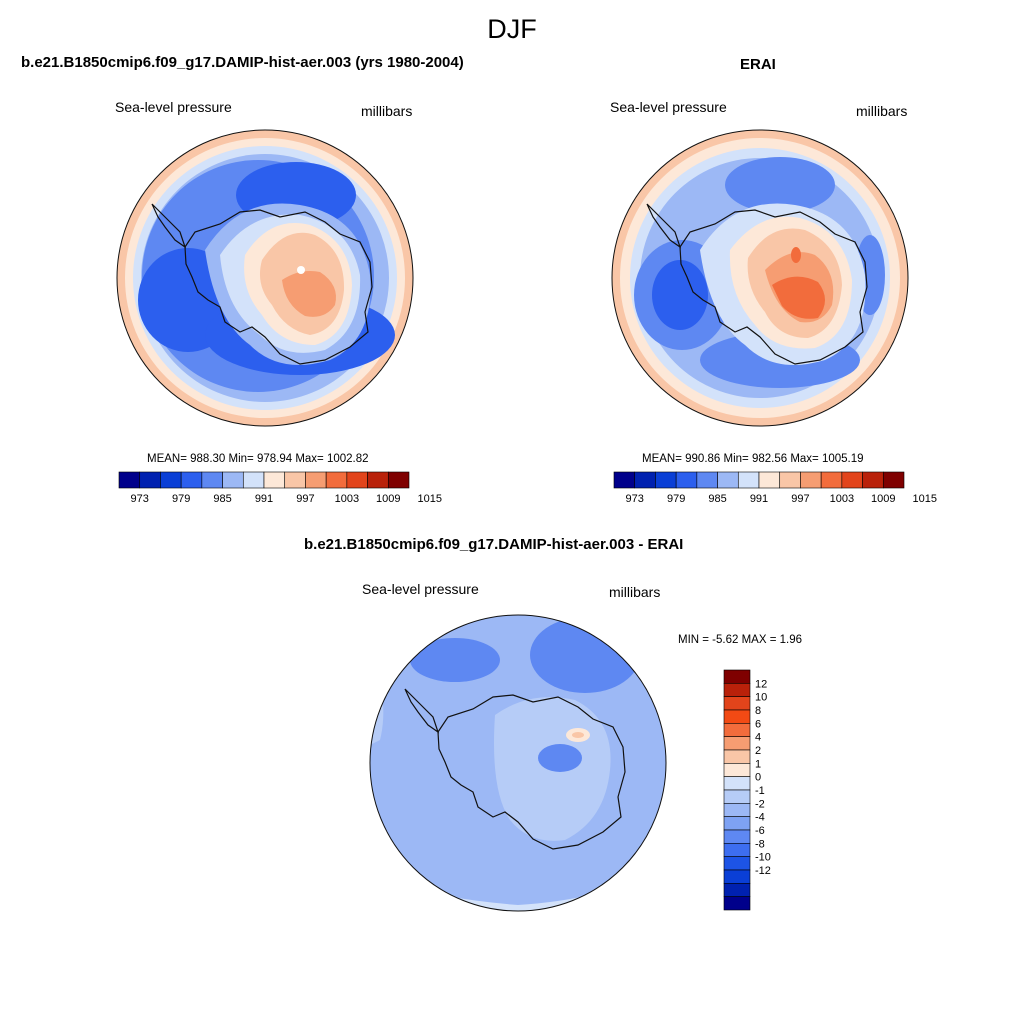 The image size is (1024, 1024). What do you see at coordinates (668, 107) in the screenshot?
I see `obs-variable-label: Sea-level pressure` at bounding box center [668, 107].